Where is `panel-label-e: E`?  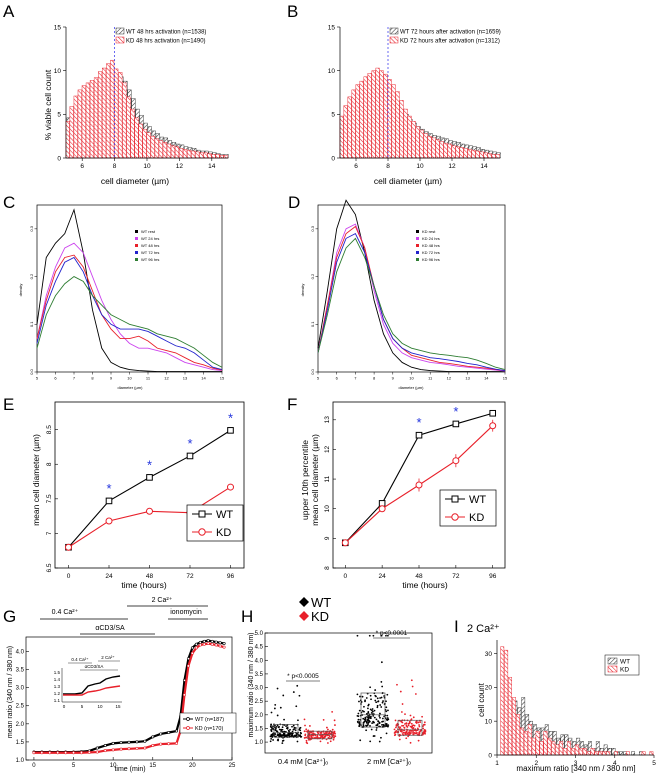 panel-label-e: E is located at coordinates (8, 404).